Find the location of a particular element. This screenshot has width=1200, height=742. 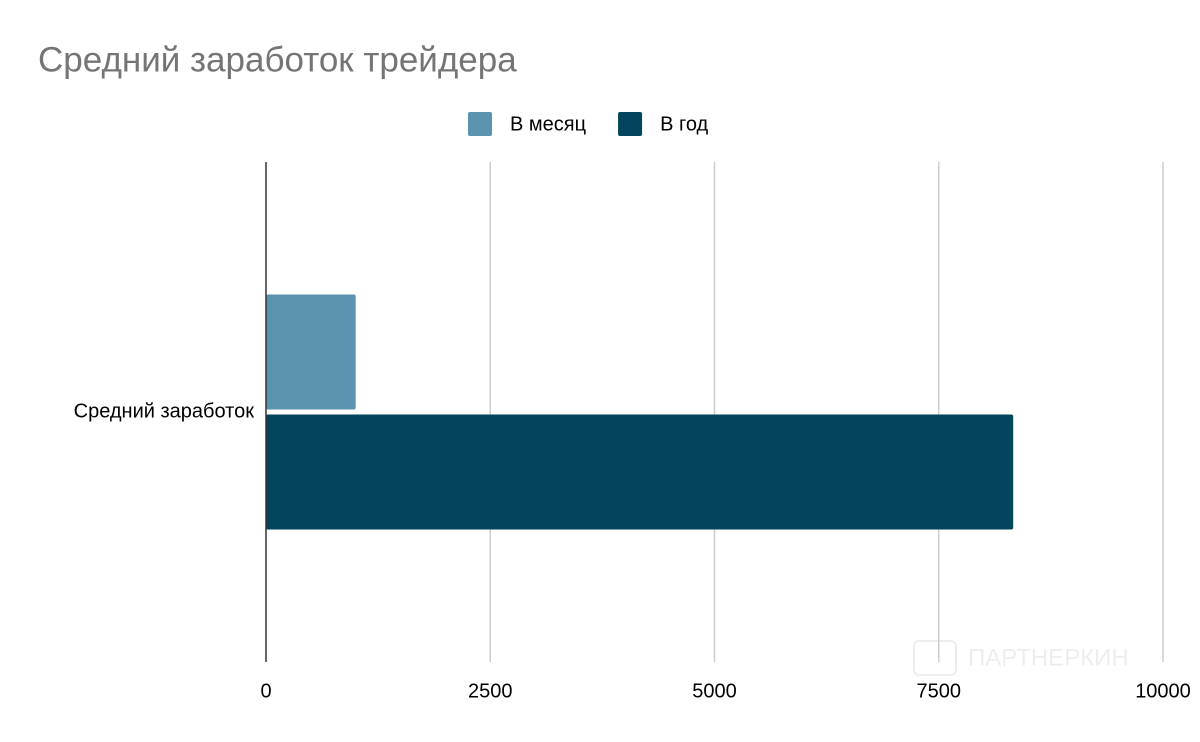

watermark: ПАРТНЕРКИН is located at coordinates (1048, 657).